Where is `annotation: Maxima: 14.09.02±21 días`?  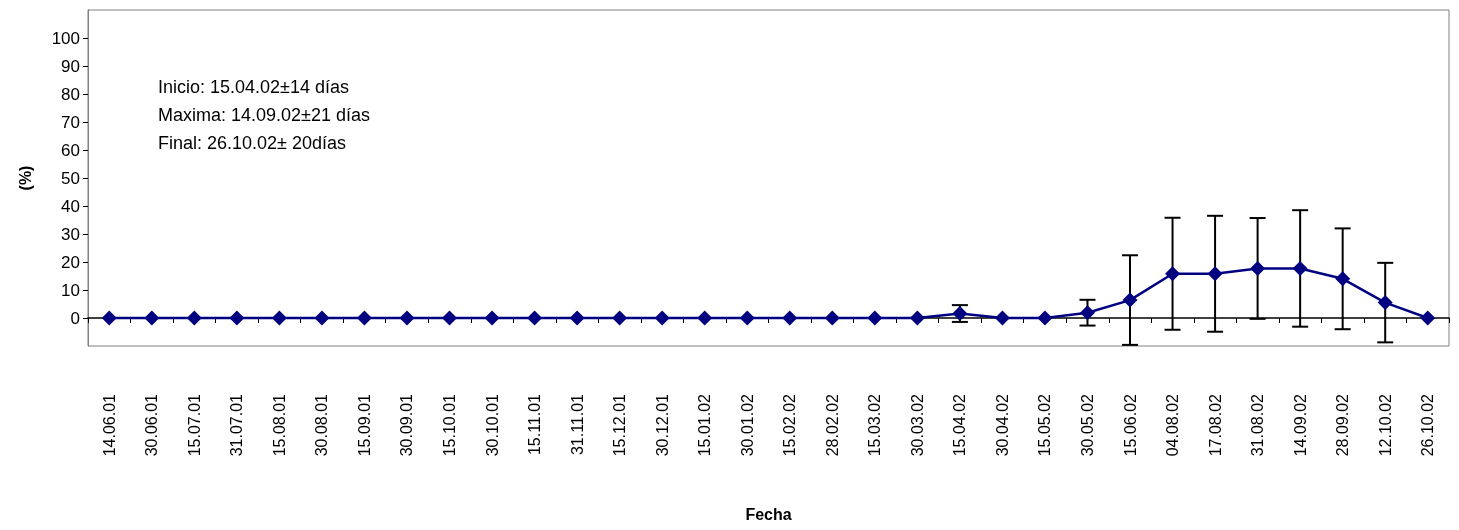 annotation: Maxima: 14.09.02±21 días is located at coordinates (264, 115).